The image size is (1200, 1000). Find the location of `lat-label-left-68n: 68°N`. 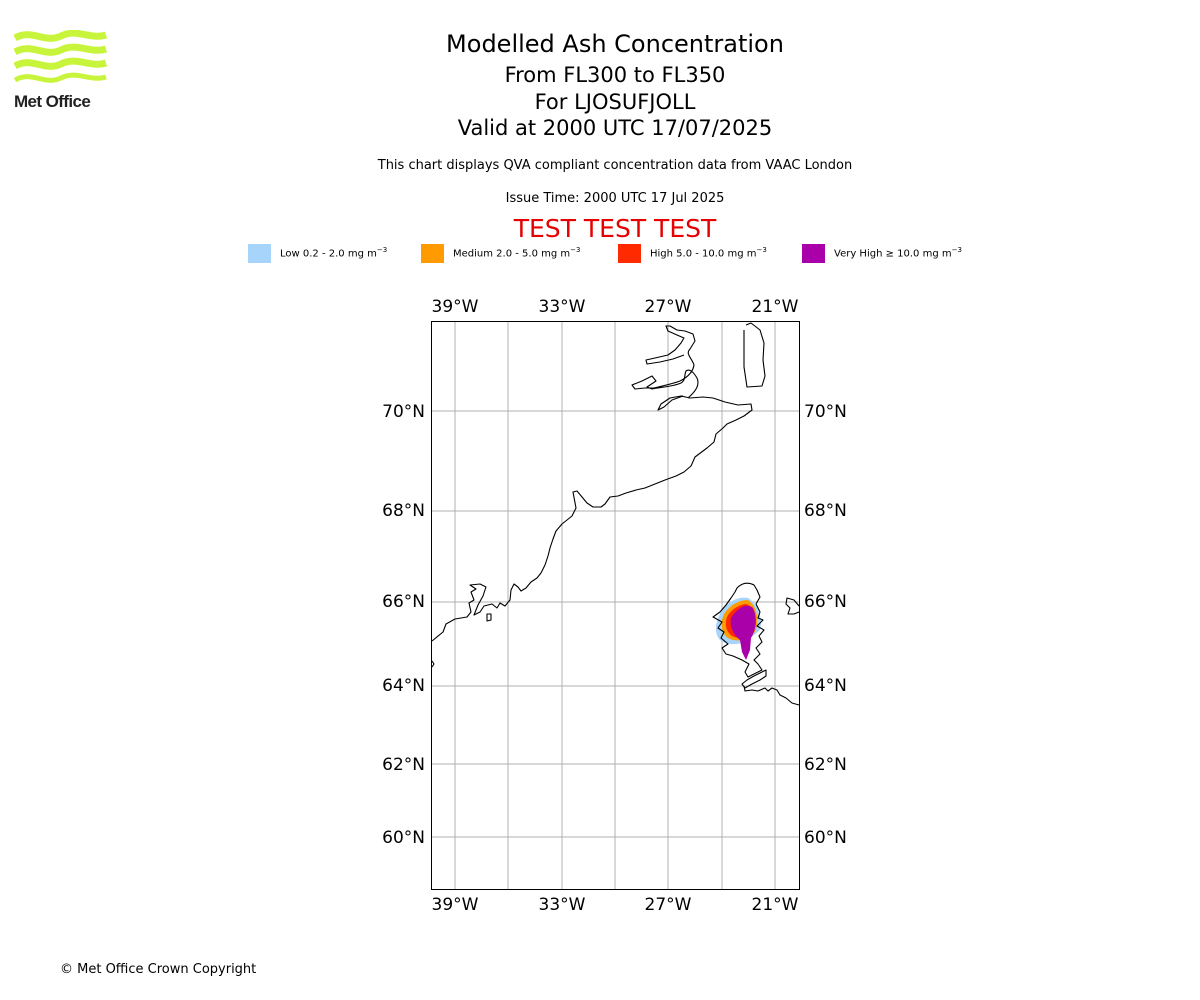

lat-label-left-68n: 68°N is located at coordinates (403, 511).